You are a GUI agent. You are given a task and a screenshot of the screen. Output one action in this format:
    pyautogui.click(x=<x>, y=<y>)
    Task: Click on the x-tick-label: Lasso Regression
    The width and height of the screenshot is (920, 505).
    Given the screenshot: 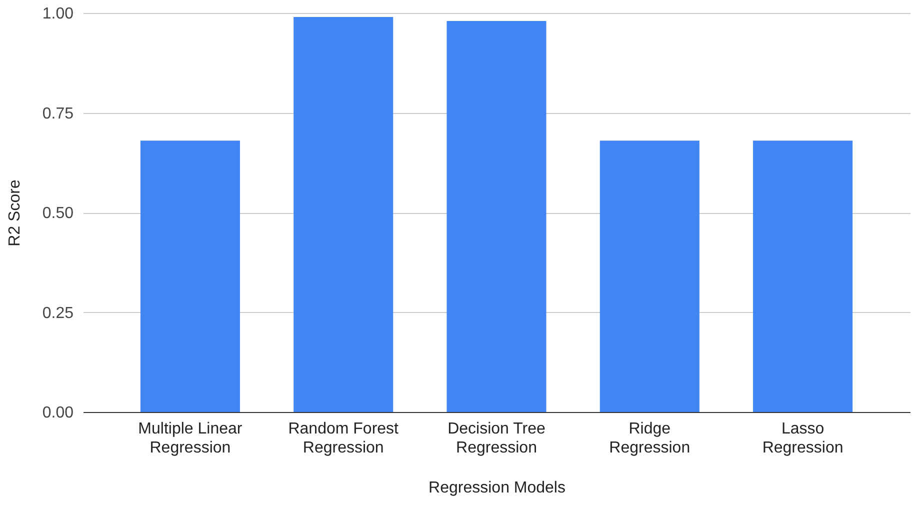 What is the action you would take?
    pyautogui.click(x=803, y=438)
    